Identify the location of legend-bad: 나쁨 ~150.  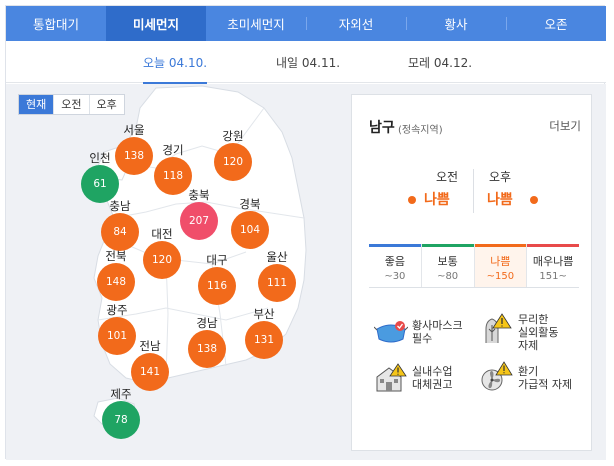
(500, 265).